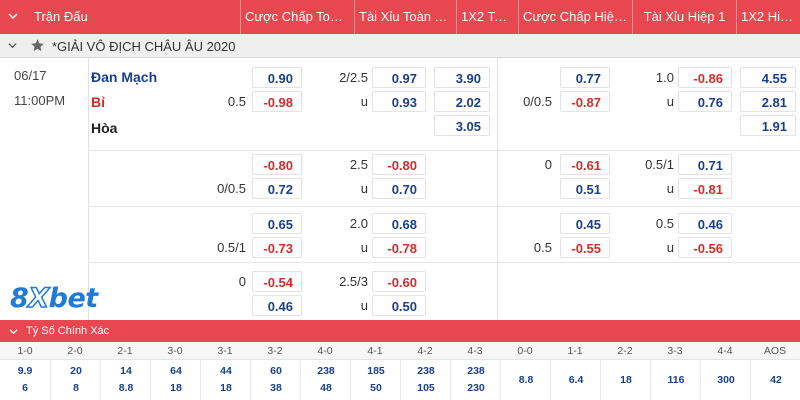 This screenshot has width=800, height=400. Describe the element at coordinates (358, 164) in the screenshot. I see `ou-line: 2.5` at that location.